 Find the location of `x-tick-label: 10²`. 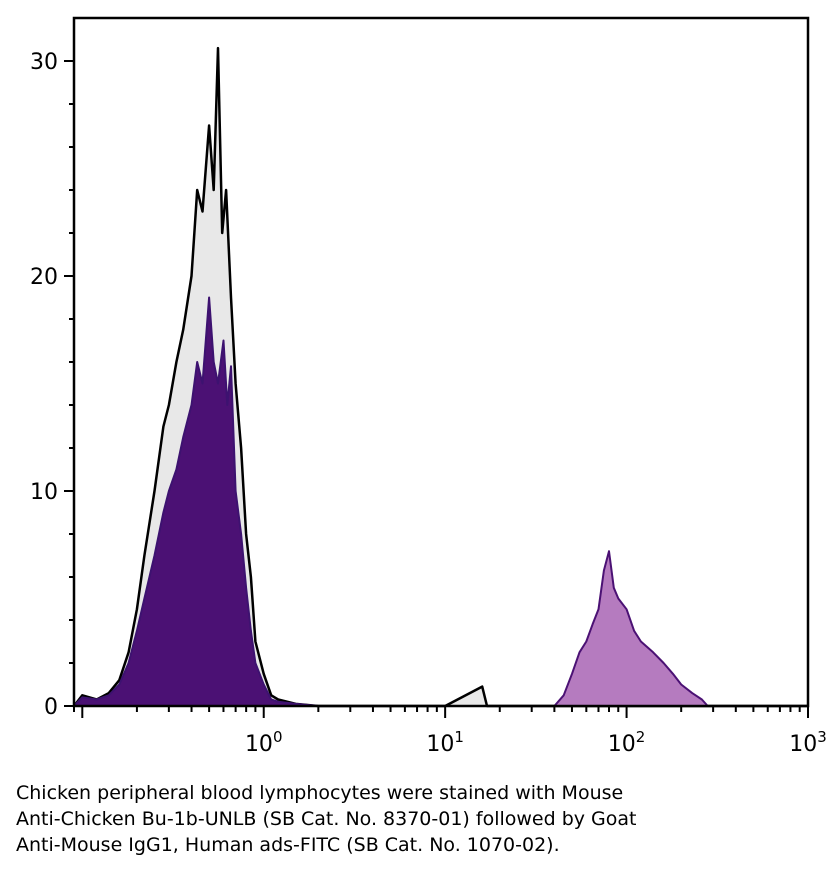

x-tick-label: 10² is located at coordinates (627, 742).